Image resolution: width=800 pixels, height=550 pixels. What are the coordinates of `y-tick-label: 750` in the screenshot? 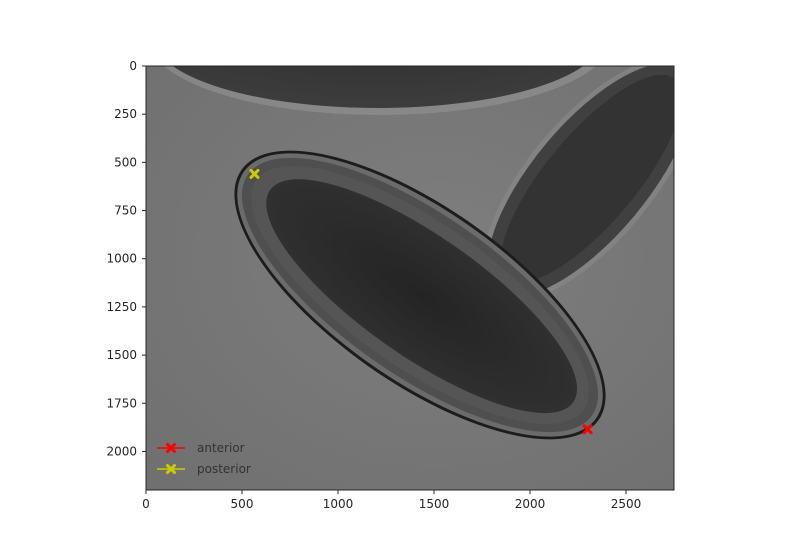 It's located at (125, 211).